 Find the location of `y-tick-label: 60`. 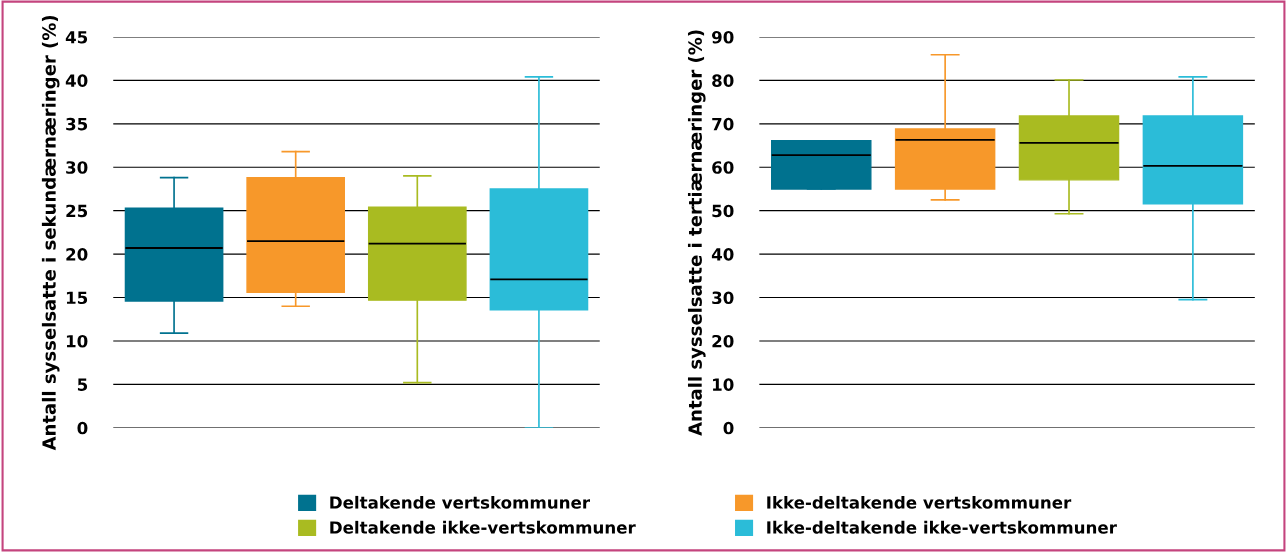

y-tick-label: 60 is located at coordinates (723, 167).